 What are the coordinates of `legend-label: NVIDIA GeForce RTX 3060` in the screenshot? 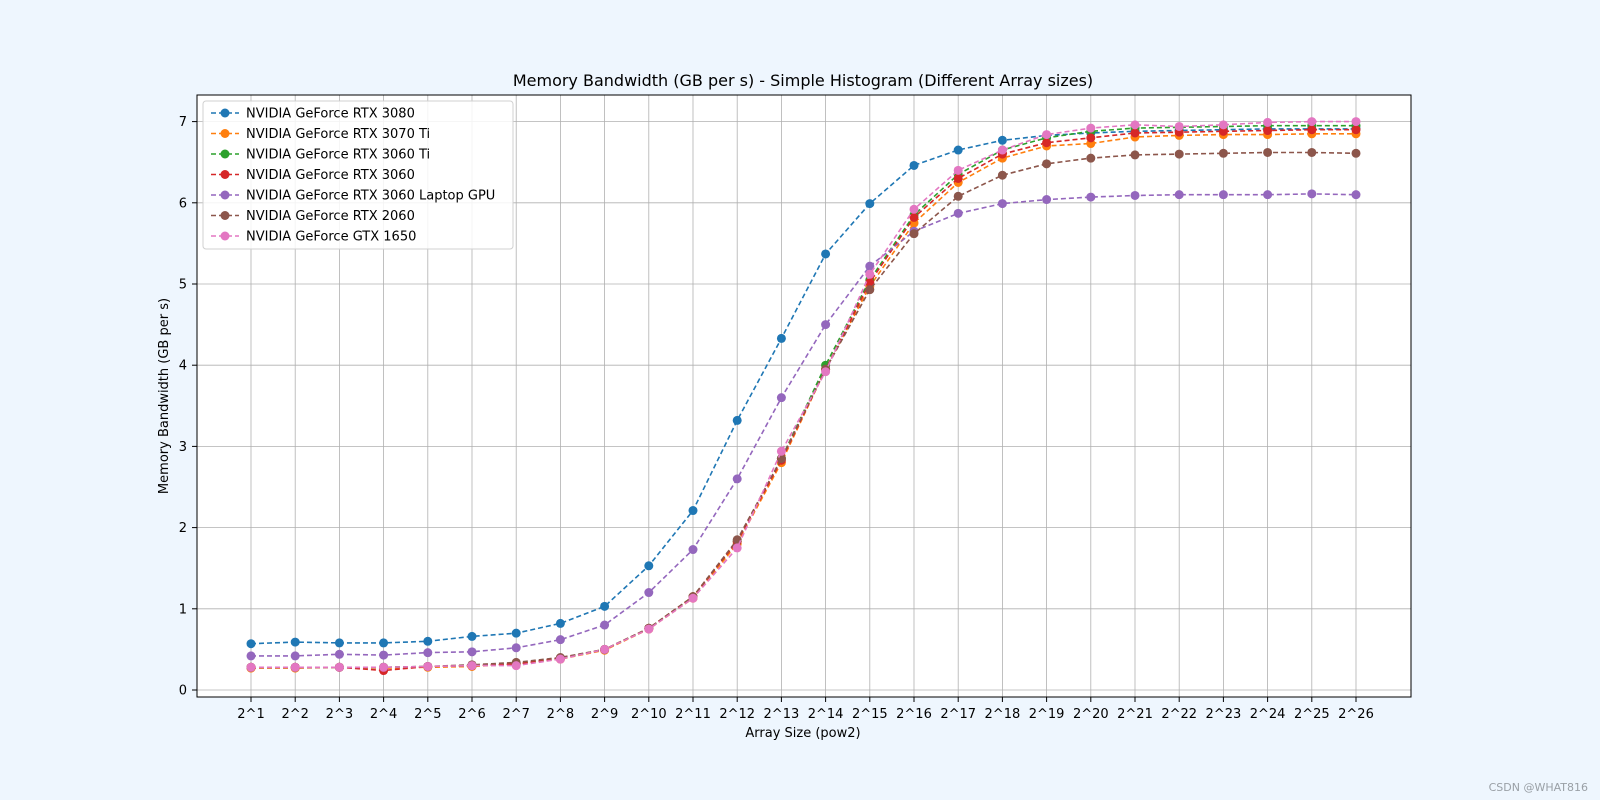 It's located at (330, 175).